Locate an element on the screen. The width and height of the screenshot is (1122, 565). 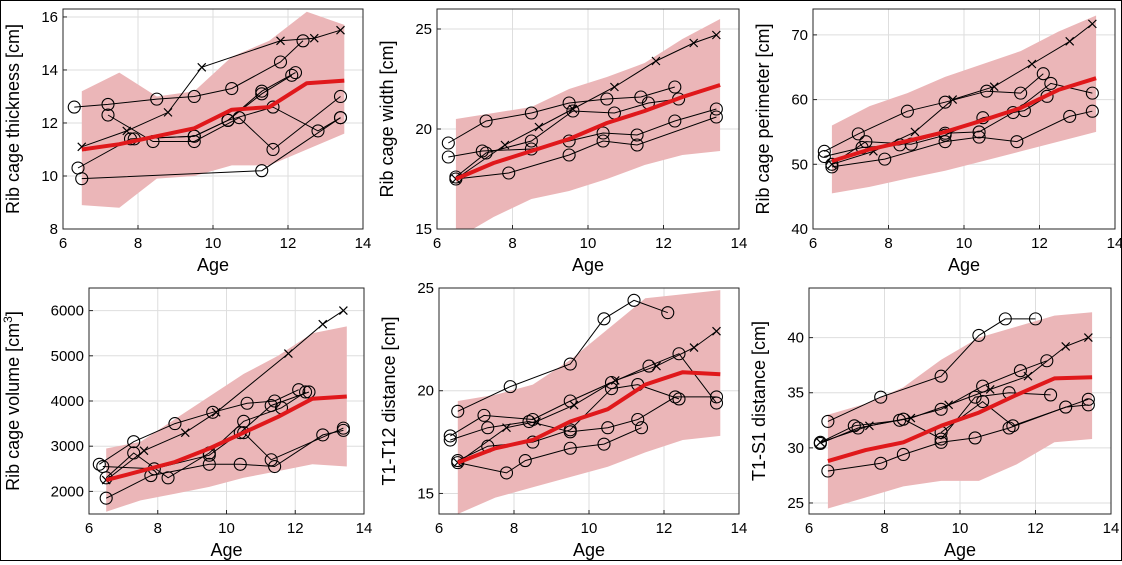
confidence-band is located at coordinates (964, 104).